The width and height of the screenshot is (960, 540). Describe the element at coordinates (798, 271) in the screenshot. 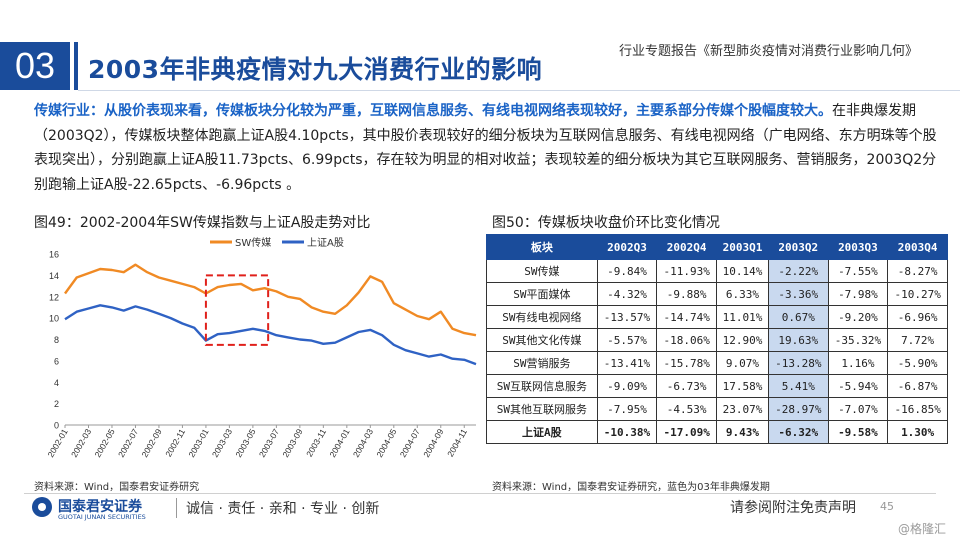

I see `table-cell: -2.22%` at that location.